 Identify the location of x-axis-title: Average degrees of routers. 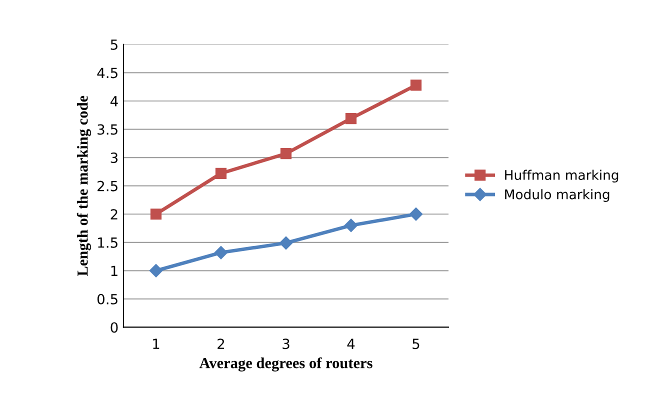
(285, 364).